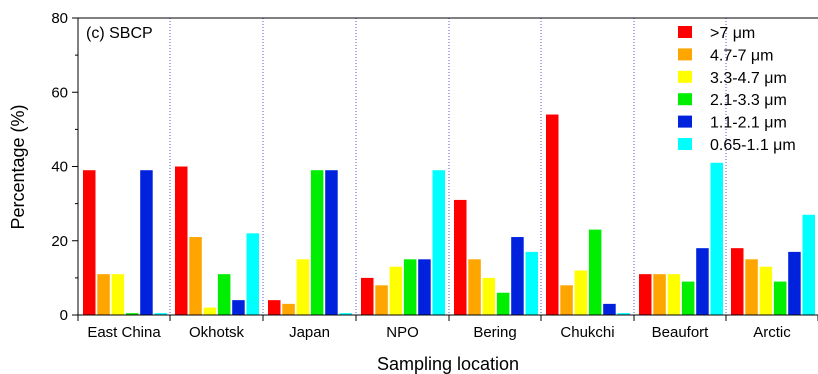 This screenshot has height=374, width=818. Describe the element at coordinates (587, 332) in the screenshot. I see `x-tick-label: Chukchi` at that location.